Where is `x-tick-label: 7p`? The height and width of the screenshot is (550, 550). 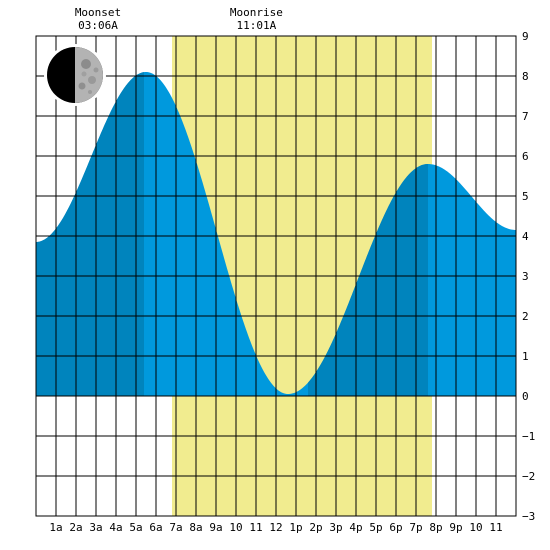 x-tick-label: 7p is located at coordinates (415, 527).